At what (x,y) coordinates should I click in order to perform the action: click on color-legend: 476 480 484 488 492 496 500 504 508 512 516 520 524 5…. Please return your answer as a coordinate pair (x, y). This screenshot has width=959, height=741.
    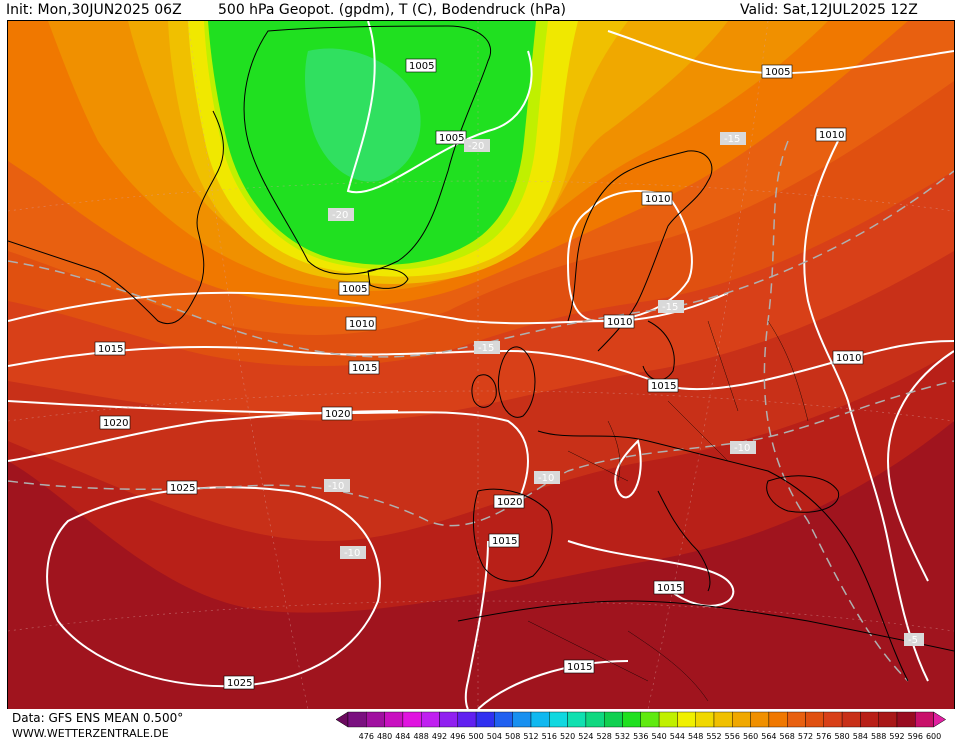
    Looking at the image, I should click on (641, 726).